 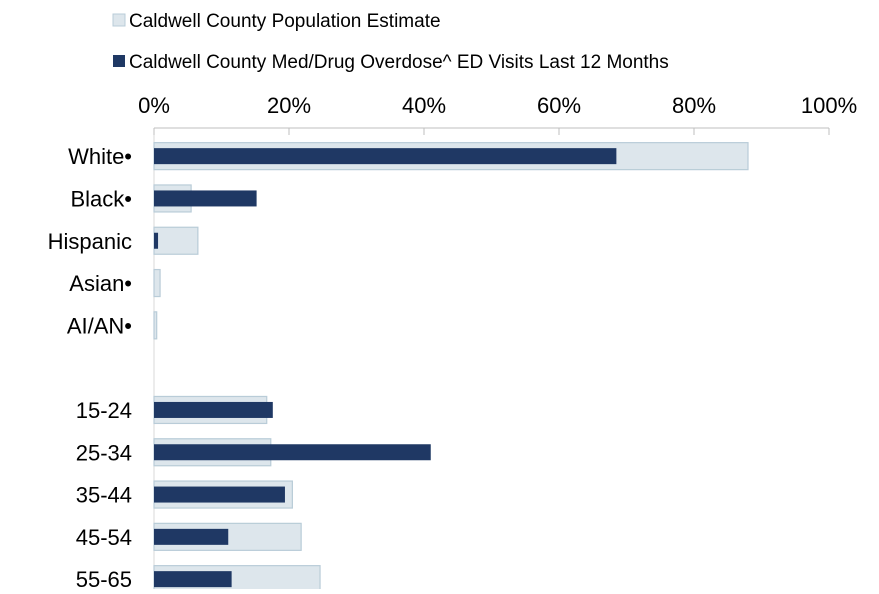 What do you see at coordinates (829, 105) in the screenshot?
I see `x-tick-label: 100%` at bounding box center [829, 105].